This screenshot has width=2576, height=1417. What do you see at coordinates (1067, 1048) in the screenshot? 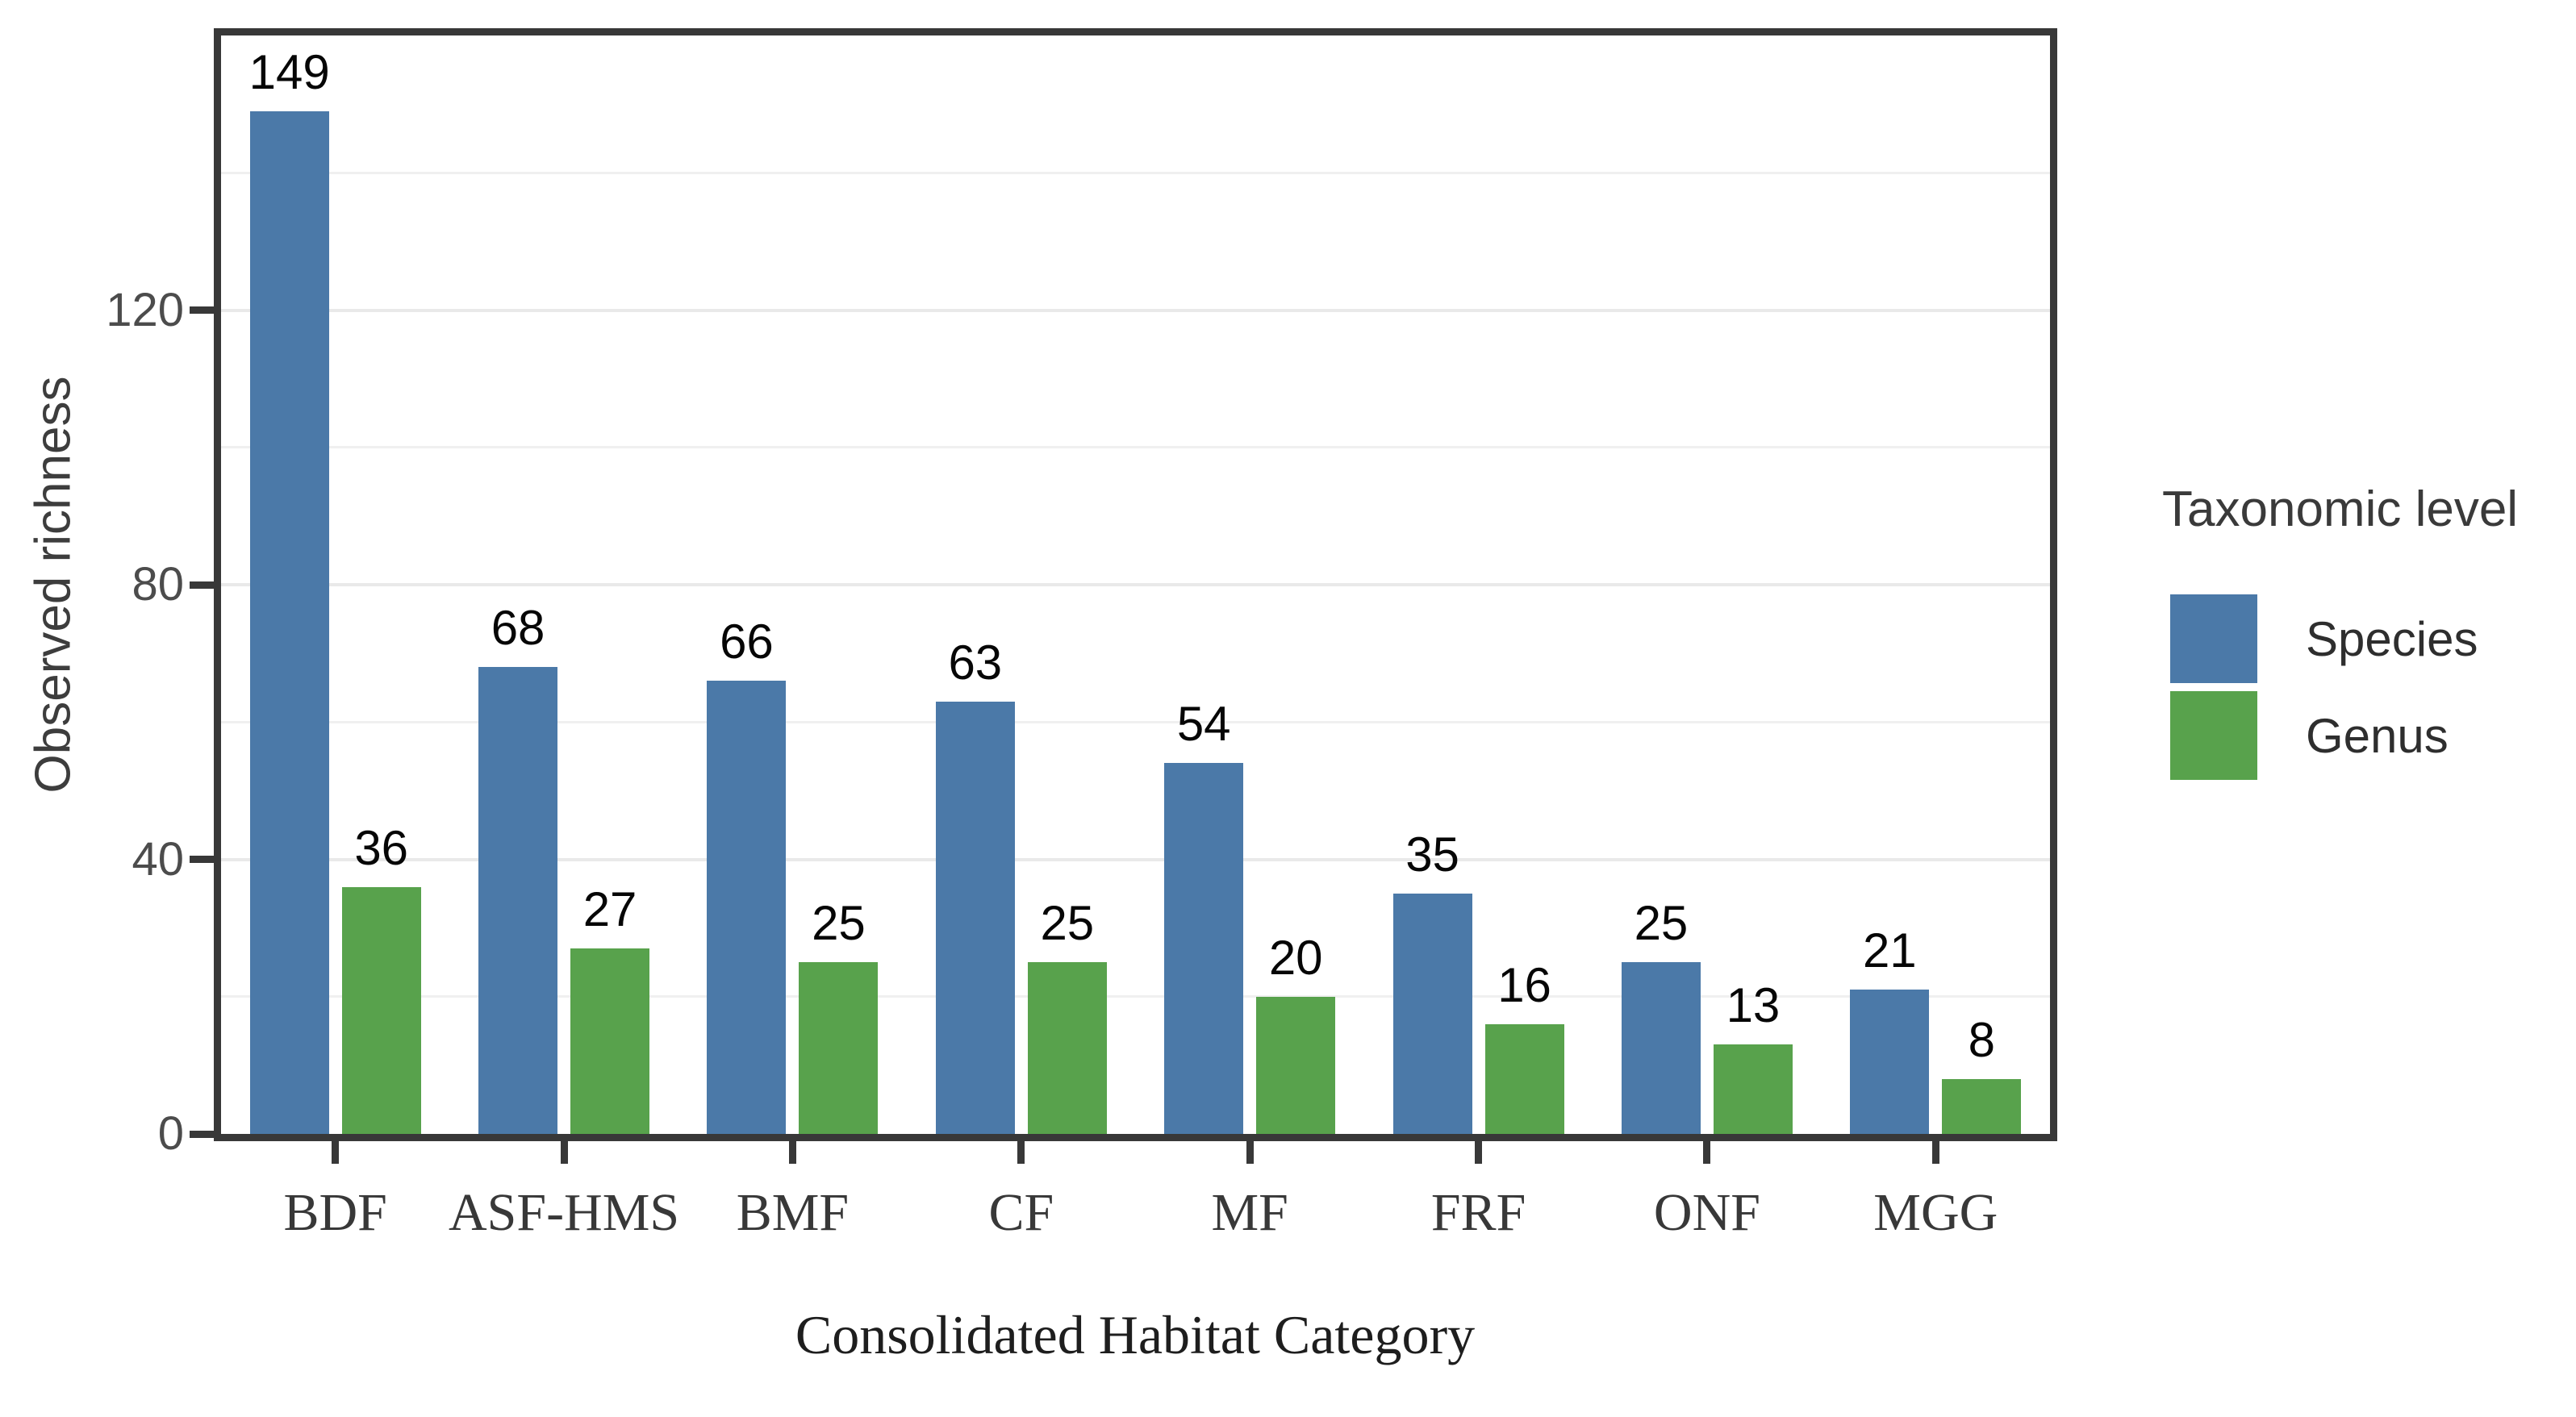
I see `bar-genus-CF` at bounding box center [1067, 1048].